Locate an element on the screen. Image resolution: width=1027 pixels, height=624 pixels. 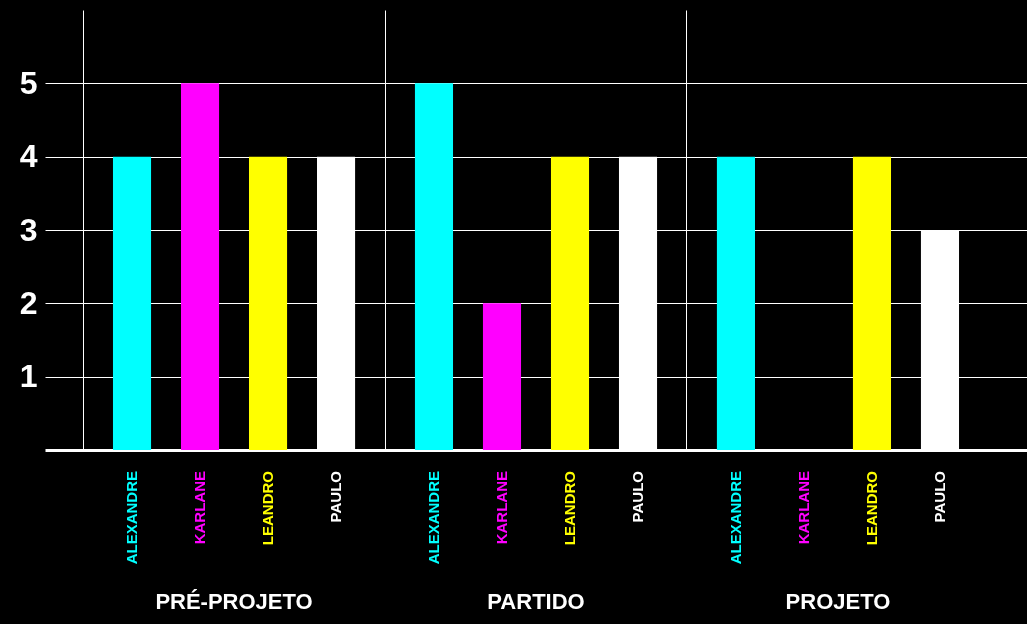
y-tick-label: 5 is located at coordinates (28, 82).